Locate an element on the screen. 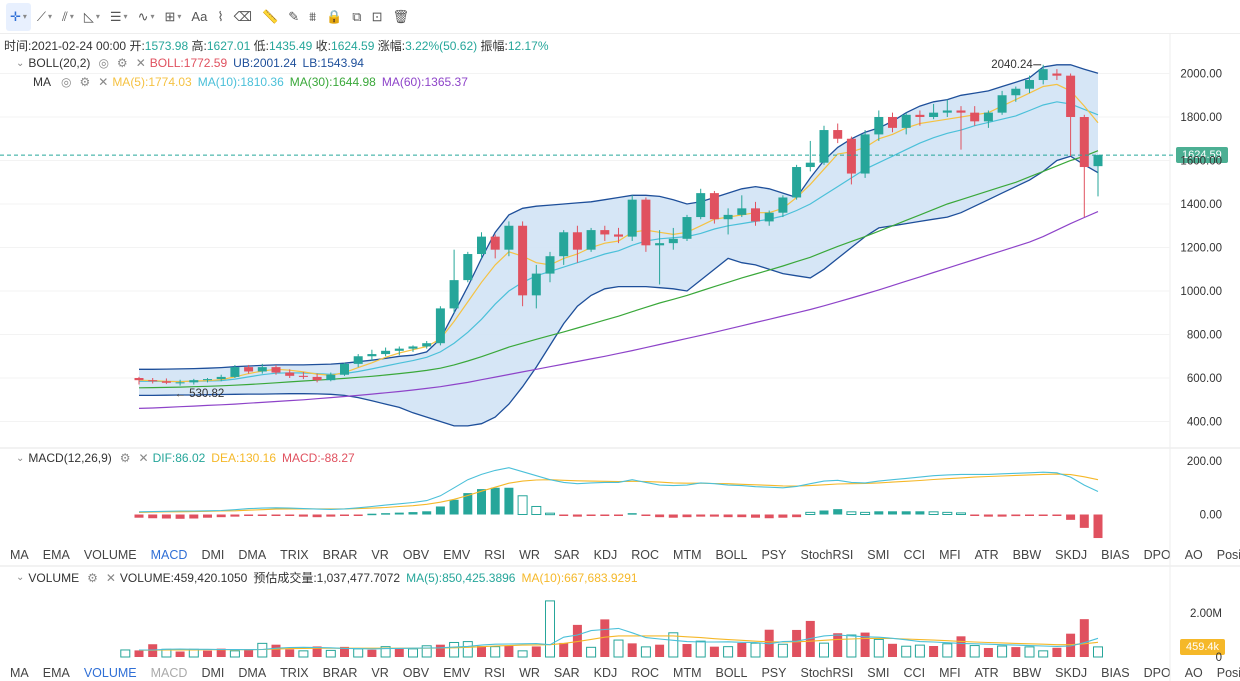  brush-tool: ✎ is located at coordinates (293, 17).